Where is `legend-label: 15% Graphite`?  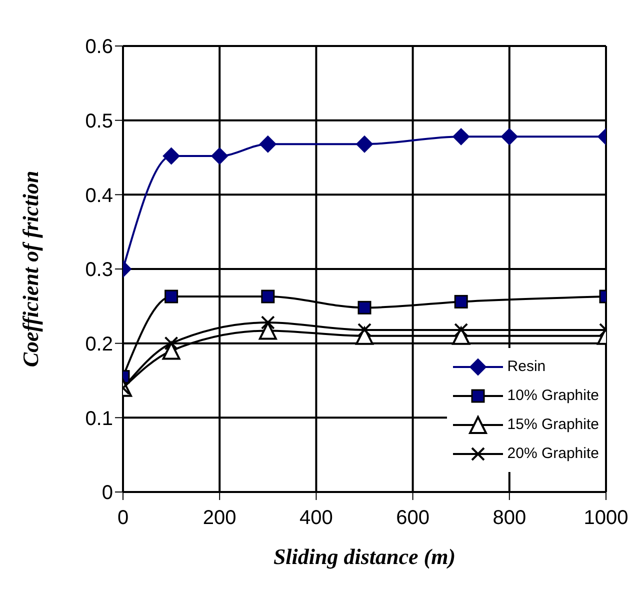
legend-label: 15% Graphite is located at coordinates (553, 424).